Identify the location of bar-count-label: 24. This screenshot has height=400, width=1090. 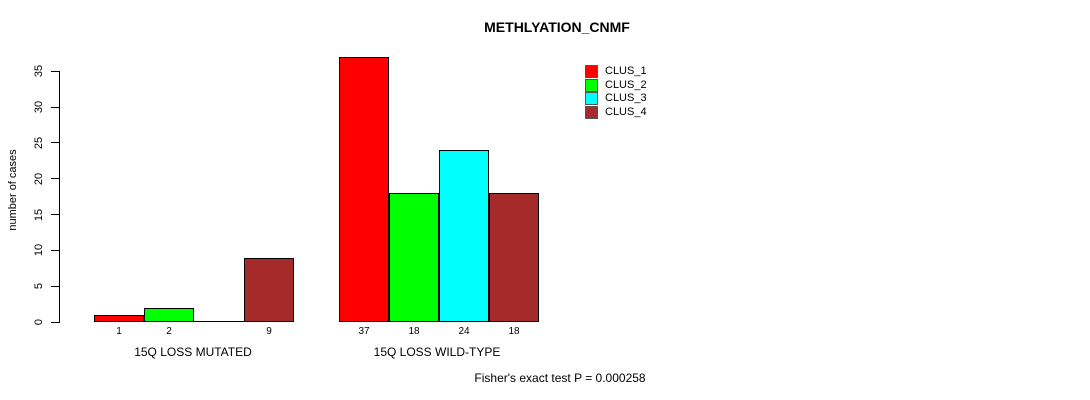
(464, 331).